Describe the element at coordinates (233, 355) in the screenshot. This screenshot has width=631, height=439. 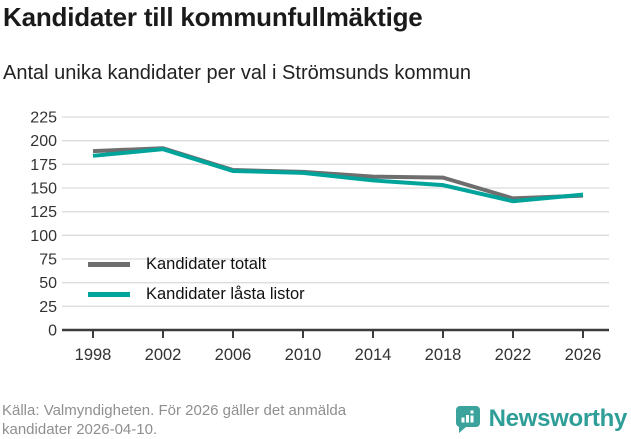
I see `svg-text: 2006` at that location.